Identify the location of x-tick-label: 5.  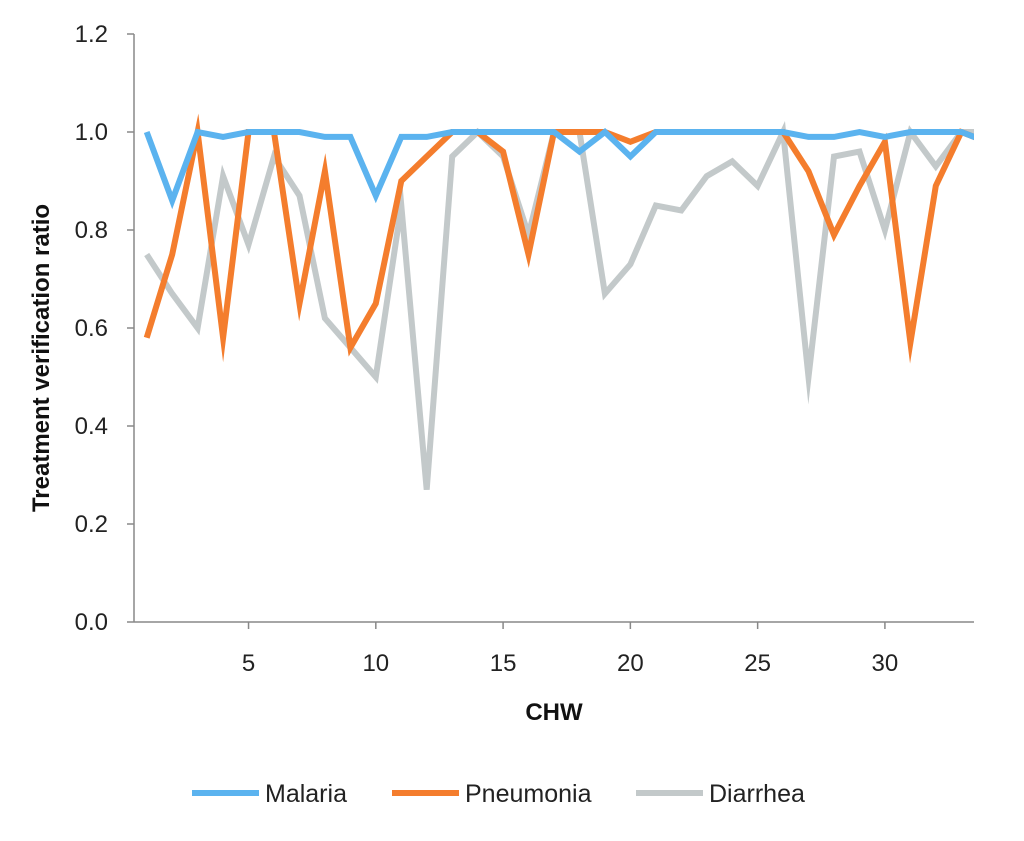
(248, 663).